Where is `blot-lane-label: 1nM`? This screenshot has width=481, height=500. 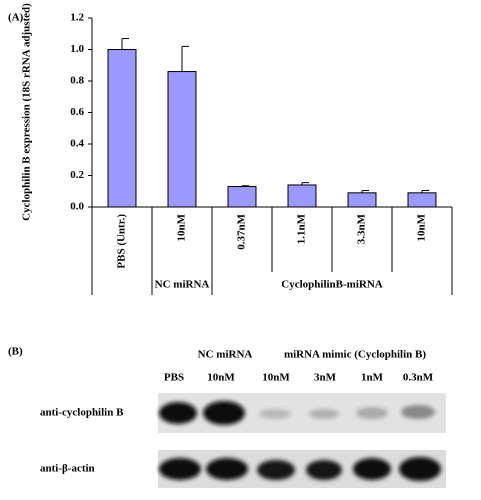
blot-lane-label: 1nM is located at coordinates (372, 378).